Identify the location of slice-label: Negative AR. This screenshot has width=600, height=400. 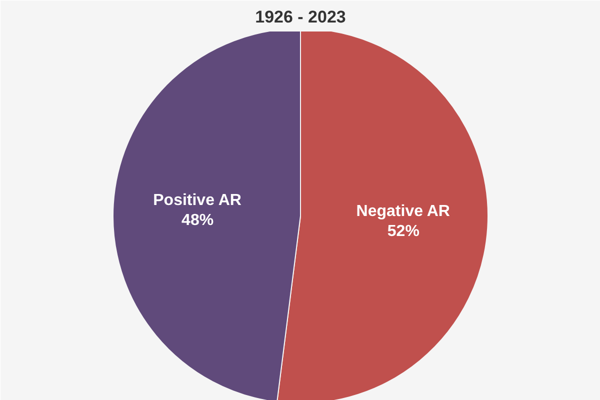
(403, 211).